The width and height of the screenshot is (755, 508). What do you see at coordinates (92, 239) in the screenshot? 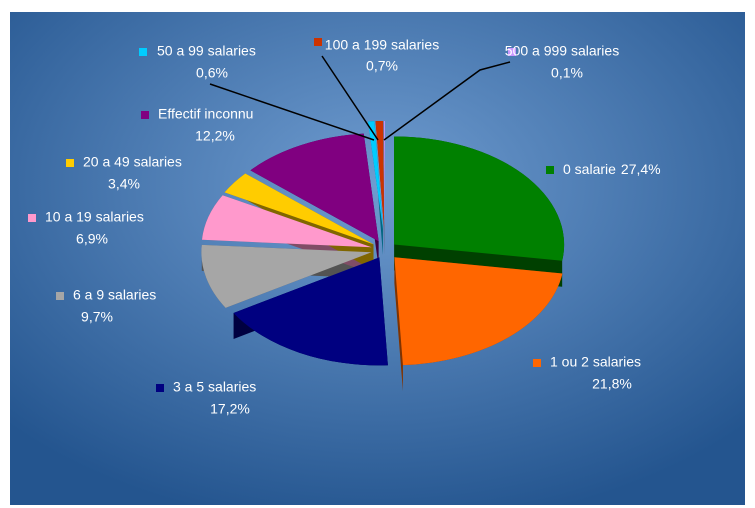
I see `value-label: 6,9%` at bounding box center [92, 239].